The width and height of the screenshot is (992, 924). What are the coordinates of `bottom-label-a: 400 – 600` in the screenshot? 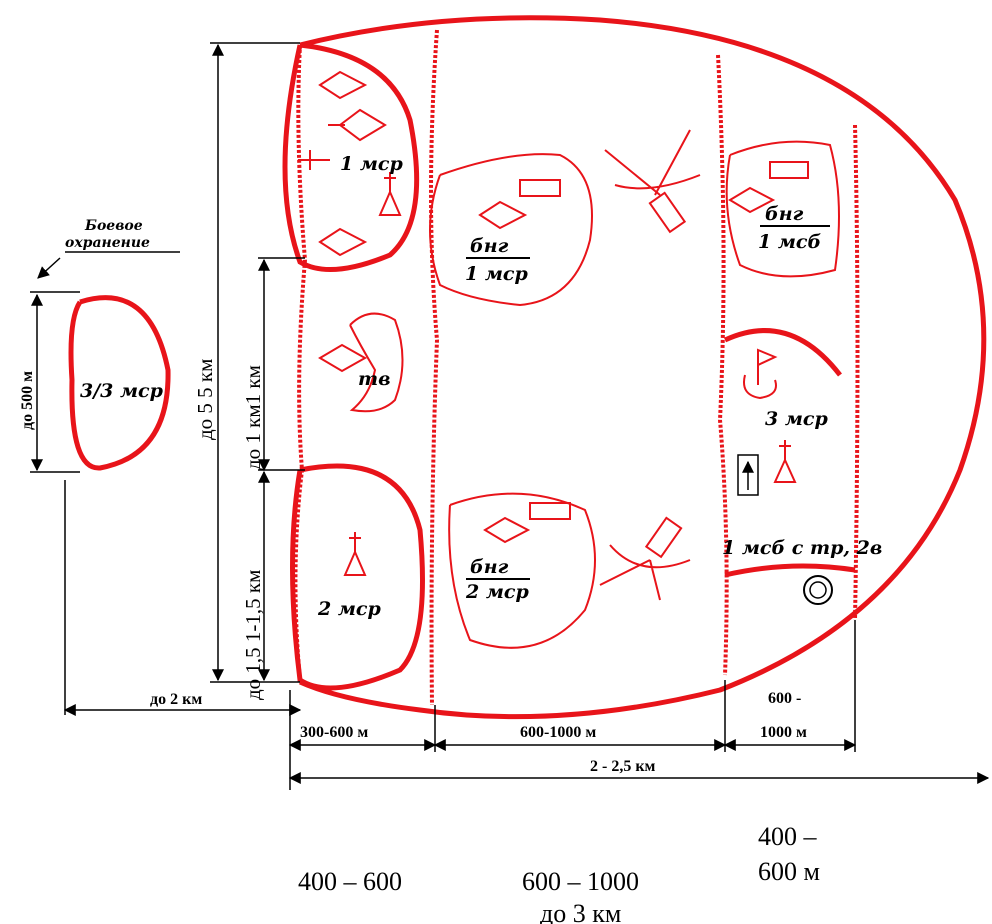 It's located at (350, 881).